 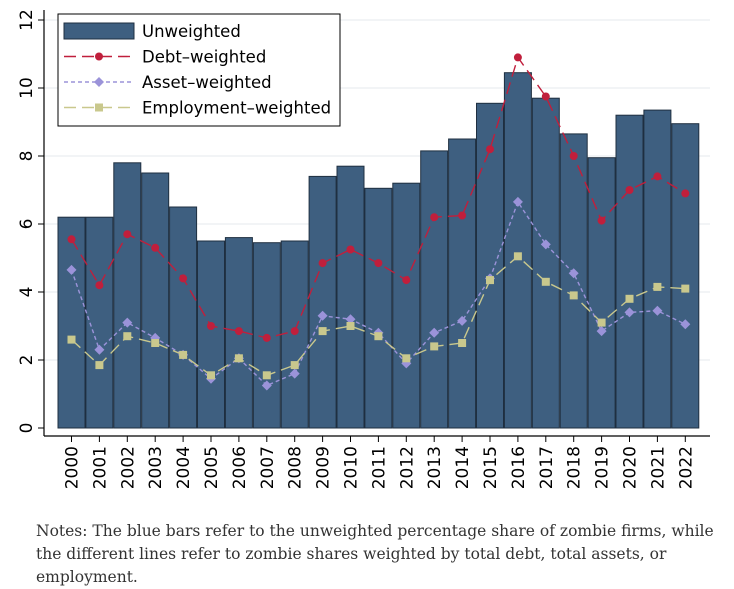 What do you see at coordinates (27, 156) in the screenshot?
I see `y-tick-label: 8` at bounding box center [27, 156].